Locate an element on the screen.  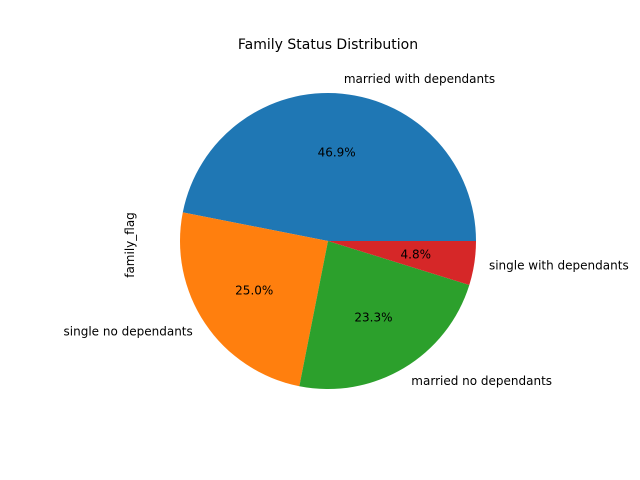
slice-percentage-label: 4.8% is located at coordinates (416, 254).